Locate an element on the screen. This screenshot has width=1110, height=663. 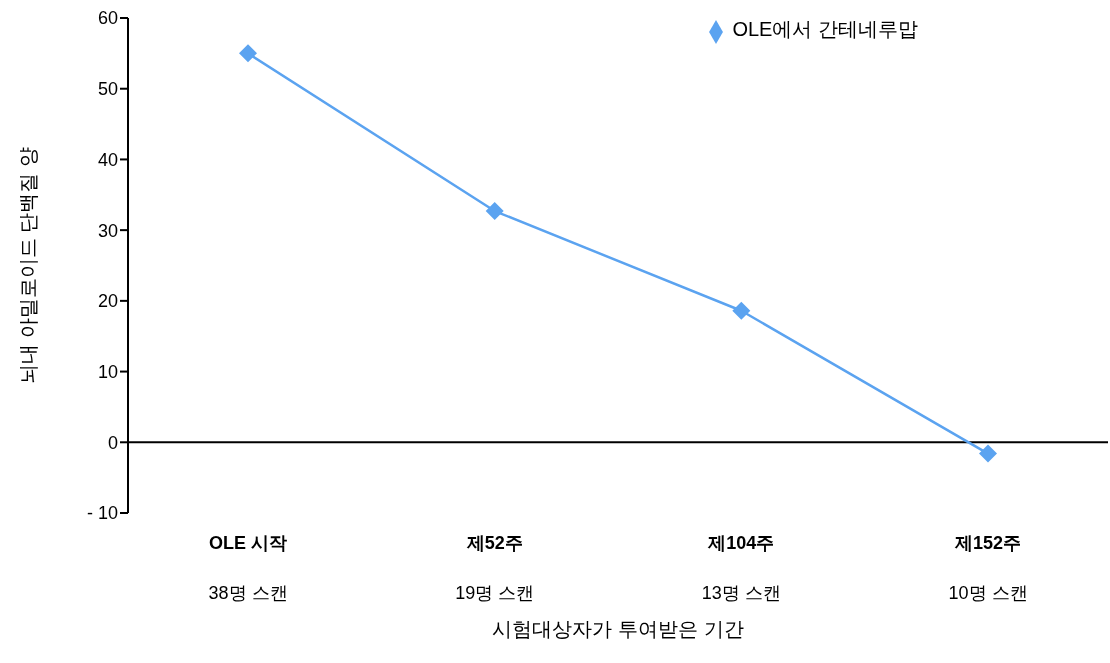
legend-label: OLE에서 간테네루맙 is located at coordinates (825, 29).